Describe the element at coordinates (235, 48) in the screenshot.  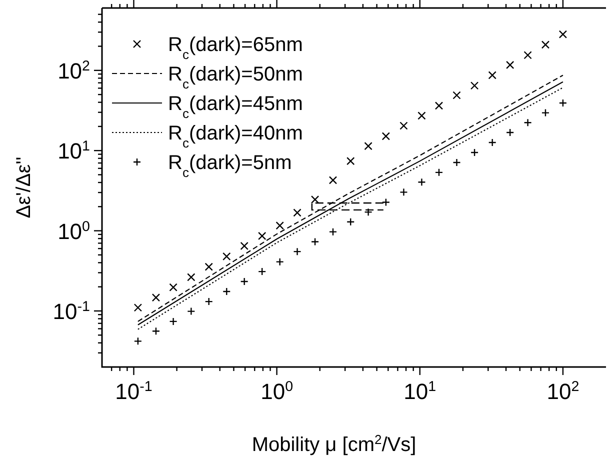
I see `legend-label: R$_{c}$(dark)=65nm` at that location.